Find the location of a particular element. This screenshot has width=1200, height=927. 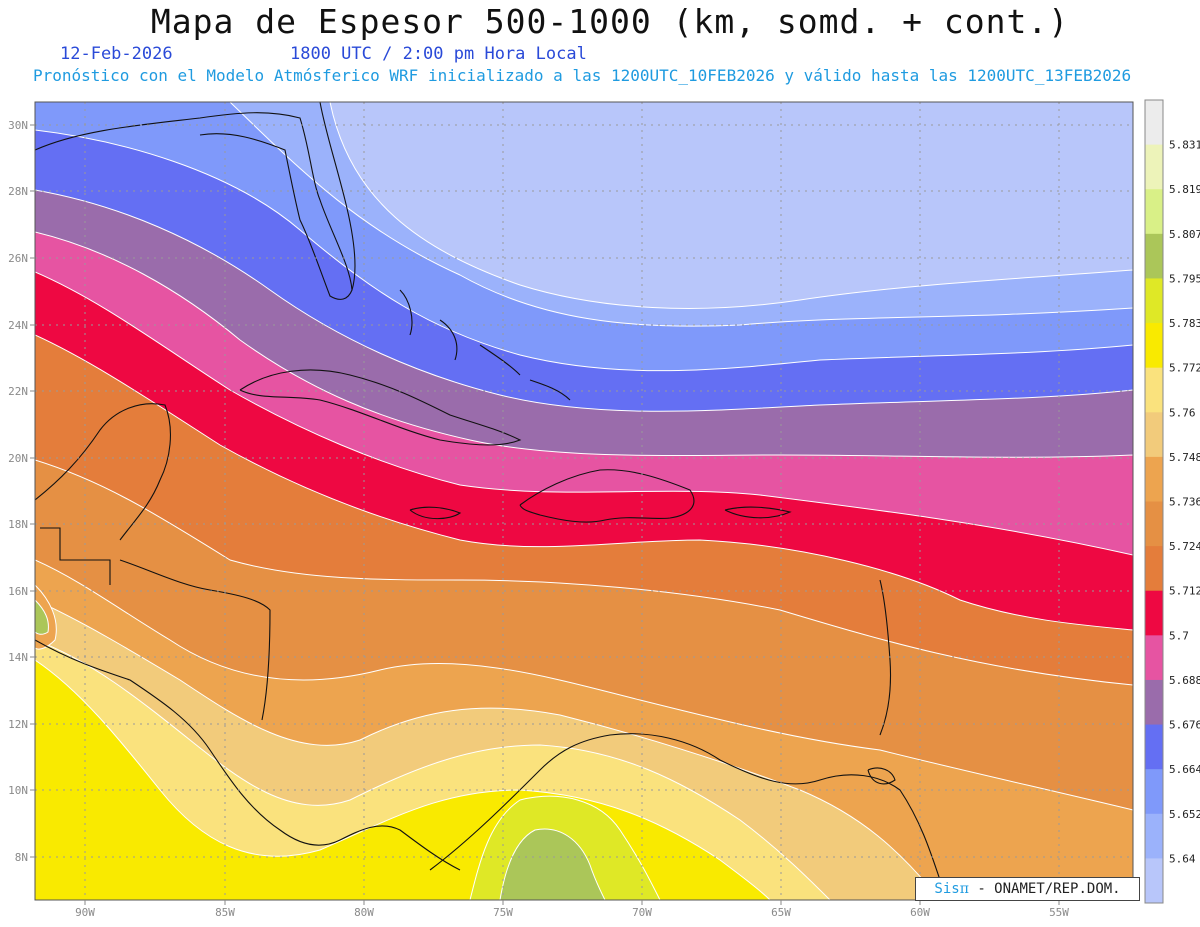

colorbar-label: 5.819 is located at coordinates (1184, 189).